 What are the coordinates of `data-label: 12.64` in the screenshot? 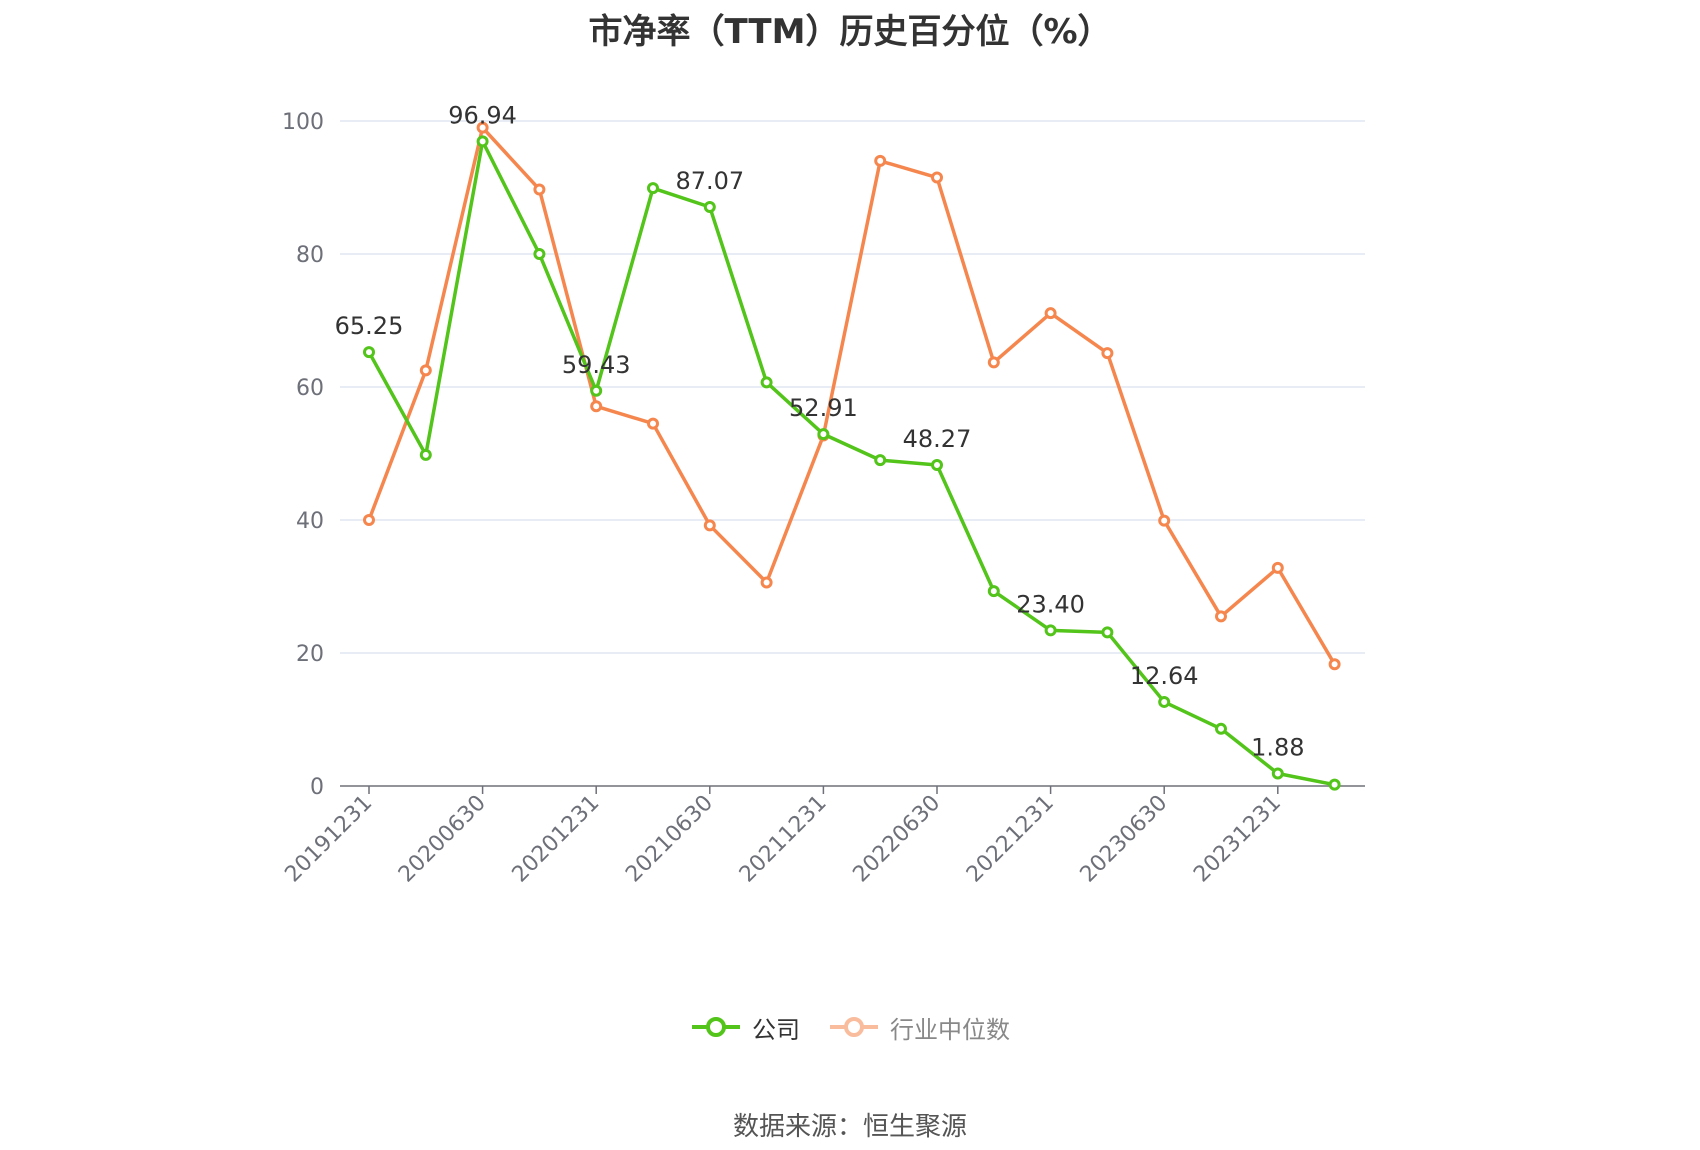 It's located at (1164, 676).